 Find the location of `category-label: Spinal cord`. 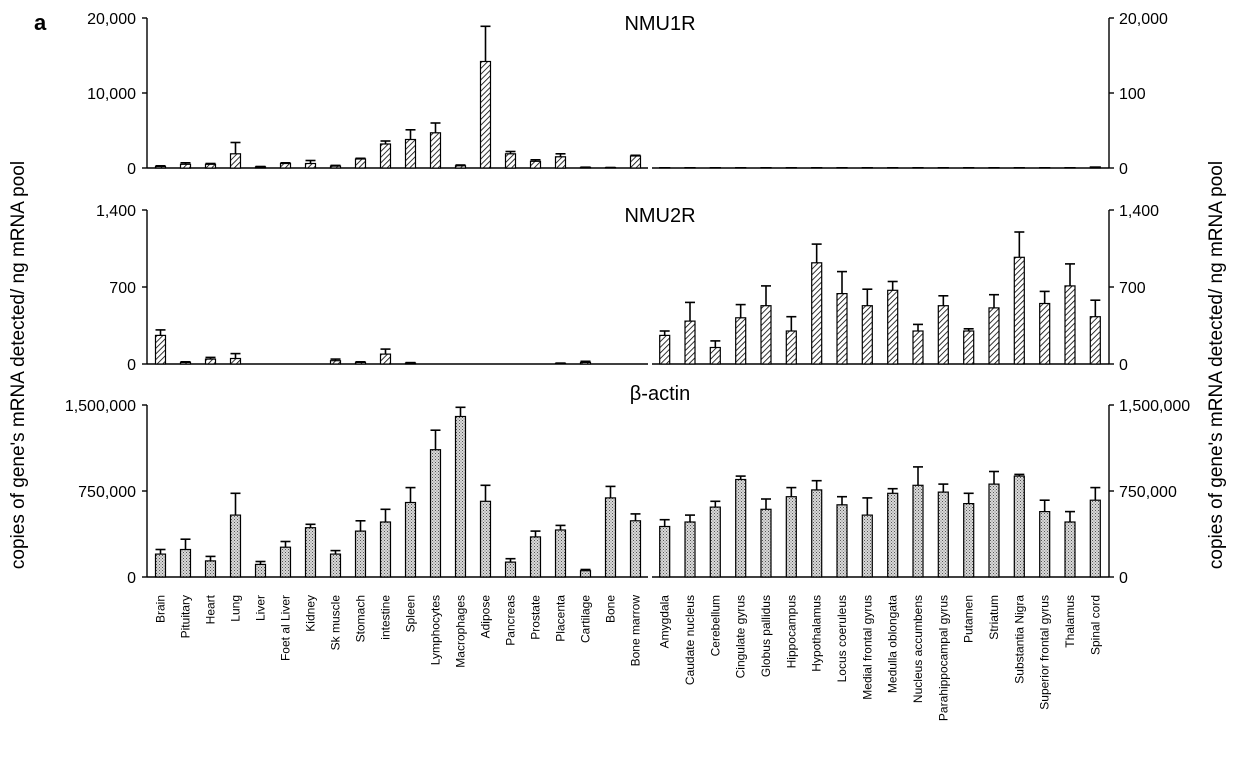

category-label: Spinal cord is located at coordinates (1095, 625).